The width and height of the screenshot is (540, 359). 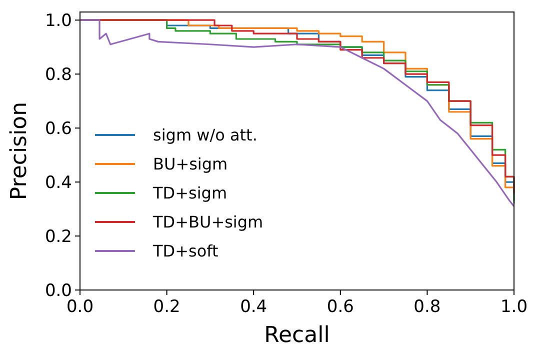 What do you see at coordinates (205, 135) in the screenshot?
I see `legend-label: sigm w/o att.` at bounding box center [205, 135].